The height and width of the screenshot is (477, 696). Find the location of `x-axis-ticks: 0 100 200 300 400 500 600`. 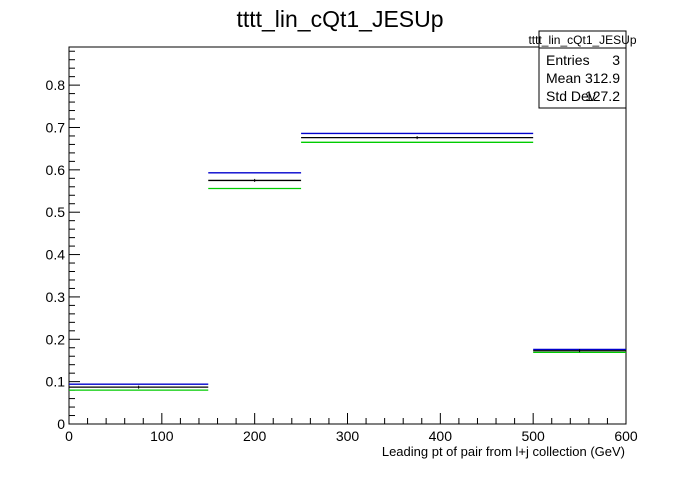

x-axis-ticks: 0 100 200 300 400 500 600 is located at coordinates (351, 428).